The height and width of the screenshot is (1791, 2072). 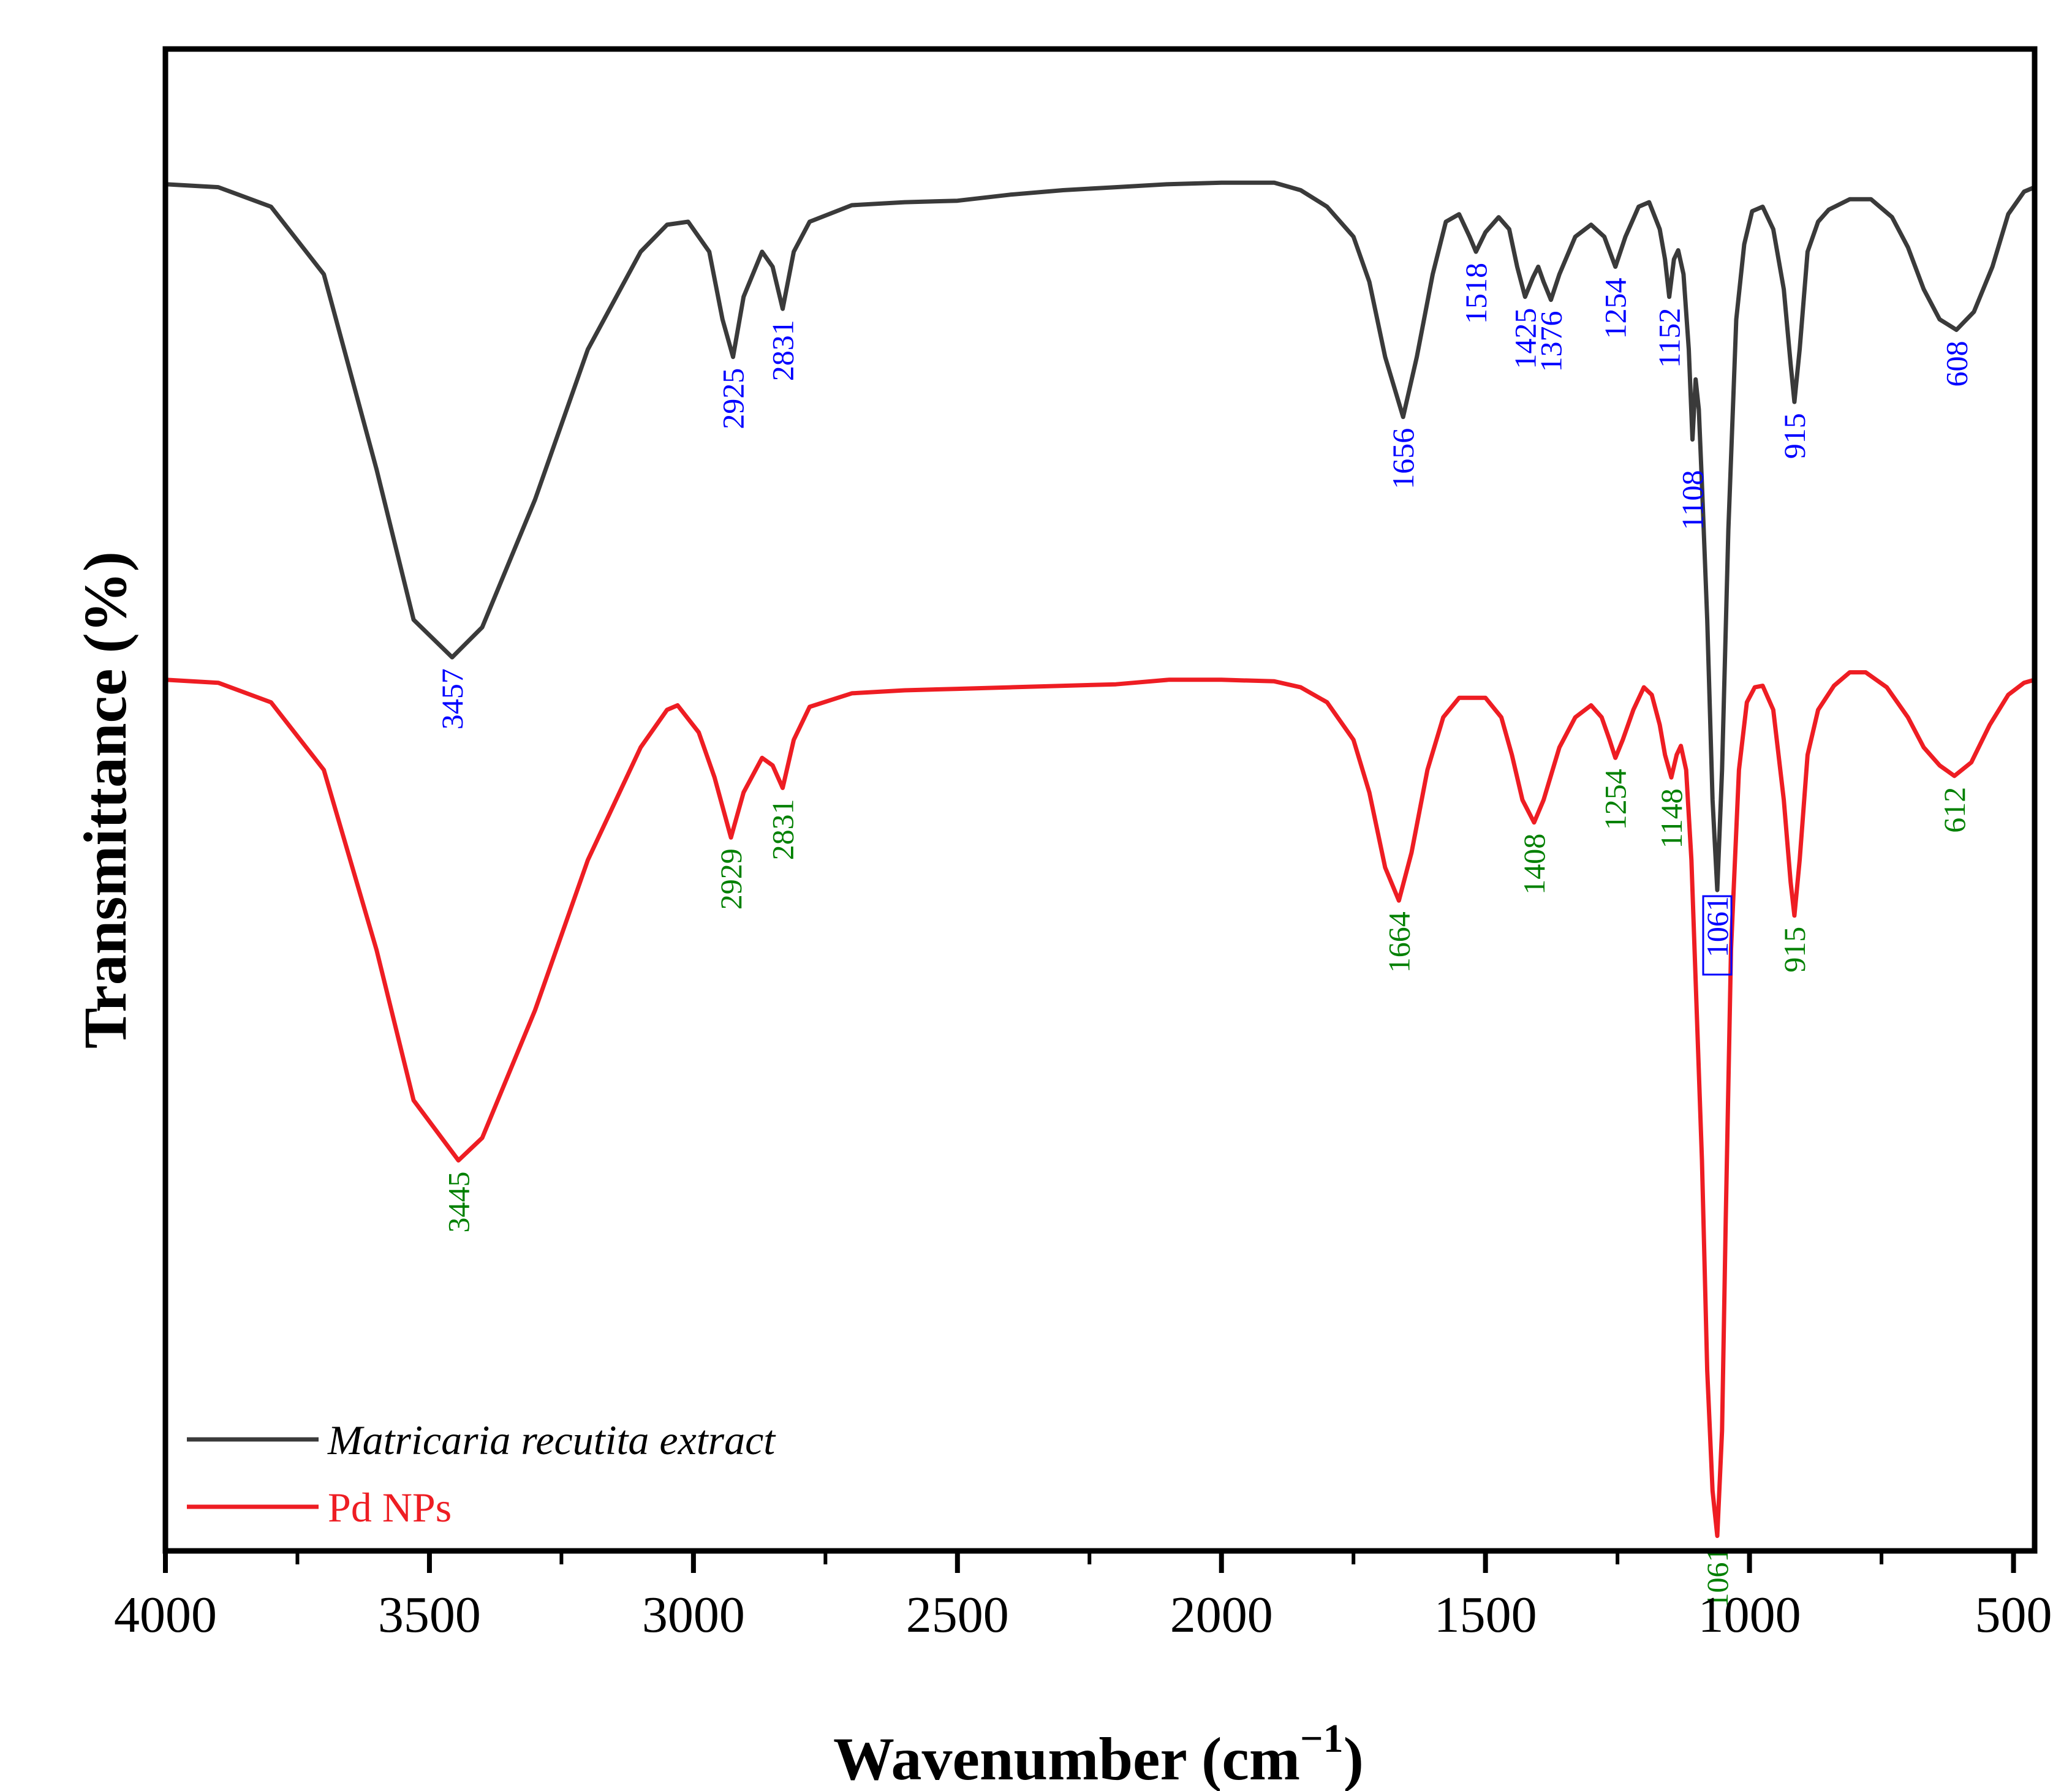 What do you see at coordinates (1794, 950) in the screenshot?
I see `peak-label-pd-915: 915` at bounding box center [1794, 950].